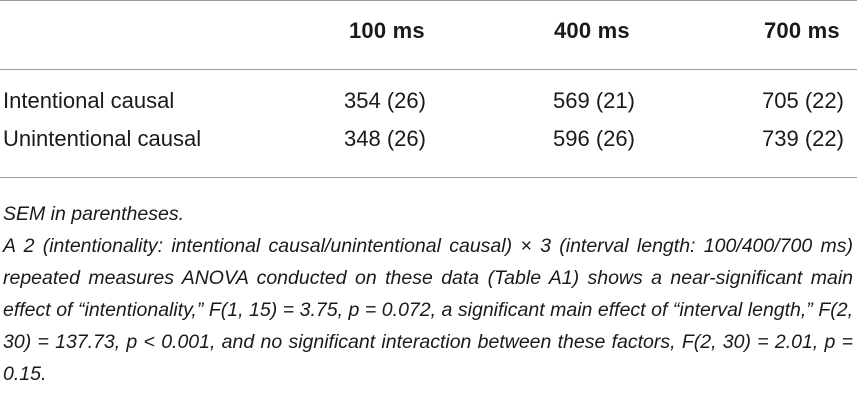 This screenshot has height=414, width=857. What do you see at coordinates (385, 138) in the screenshot?
I see `table-cell: 348 (26)` at bounding box center [385, 138].